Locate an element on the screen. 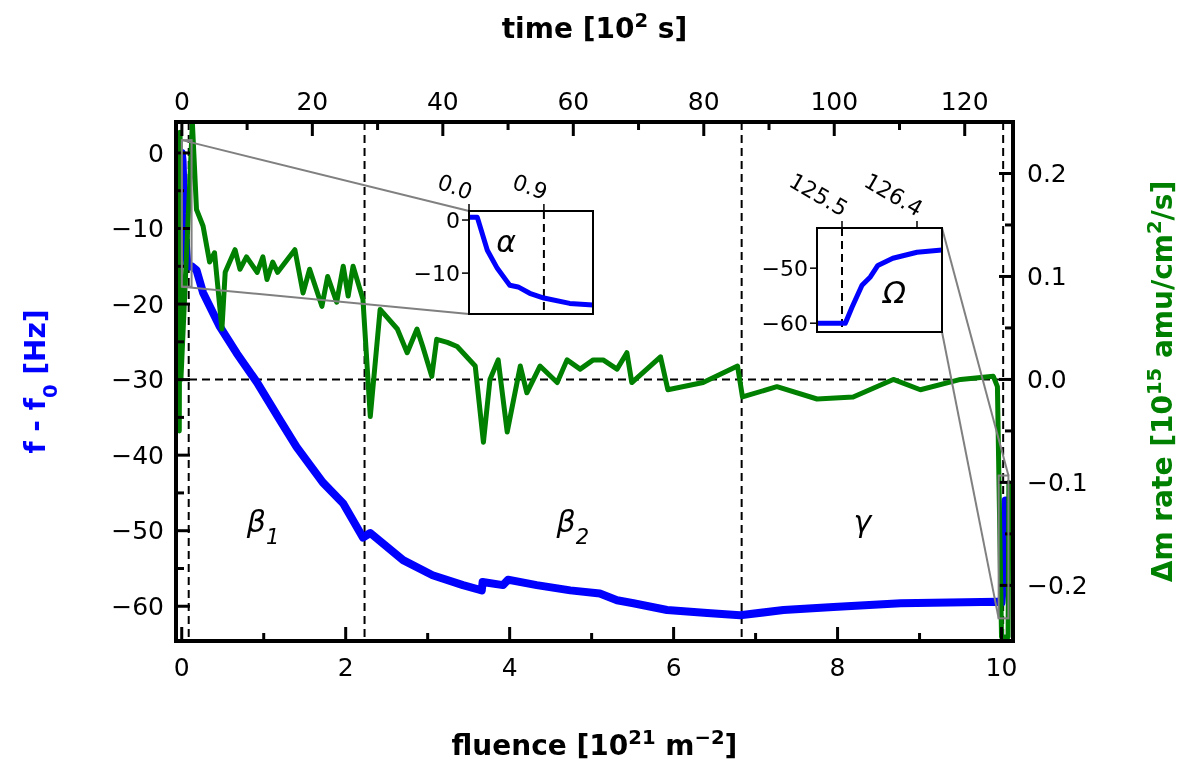 The width and height of the screenshot is (1197, 765). x-tick-label: 6 is located at coordinates (673, 667).